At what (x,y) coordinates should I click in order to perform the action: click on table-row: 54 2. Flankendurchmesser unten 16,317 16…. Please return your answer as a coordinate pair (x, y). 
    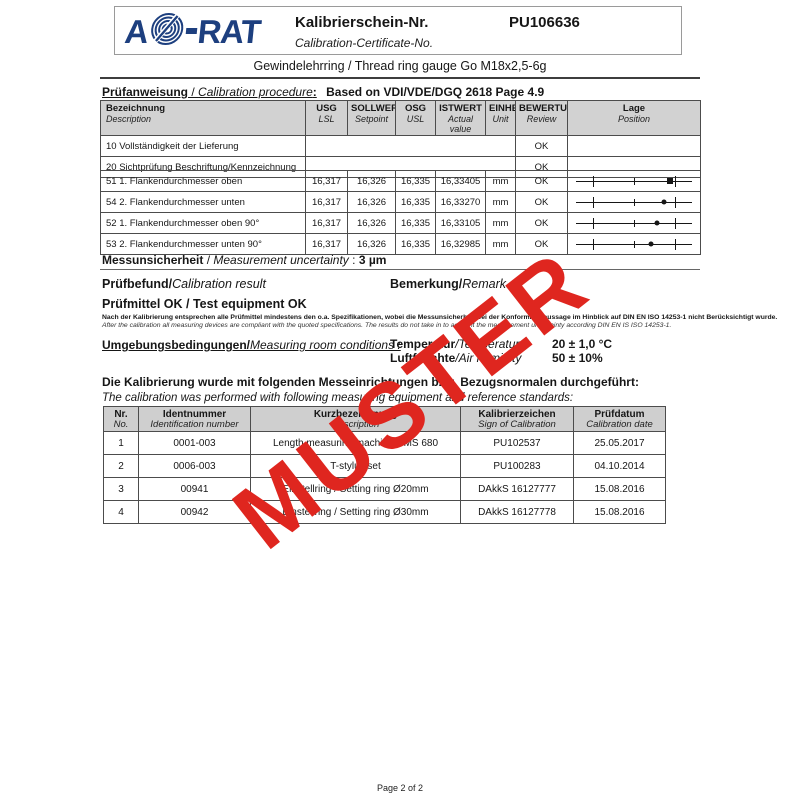
    Looking at the image, I should click on (400, 202).